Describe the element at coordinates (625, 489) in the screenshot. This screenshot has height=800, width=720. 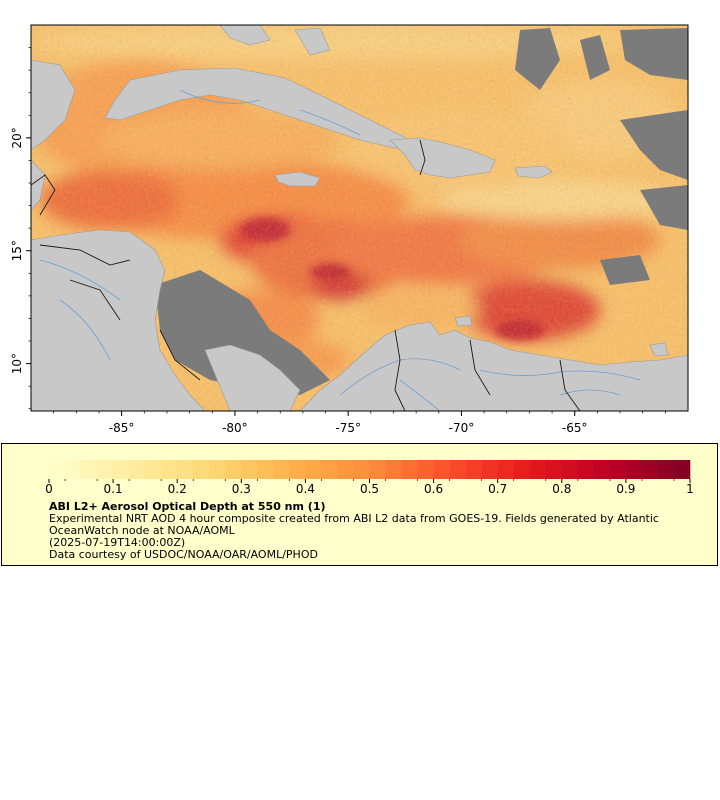
I see `colorbar-tick-label: 0.9` at that location.